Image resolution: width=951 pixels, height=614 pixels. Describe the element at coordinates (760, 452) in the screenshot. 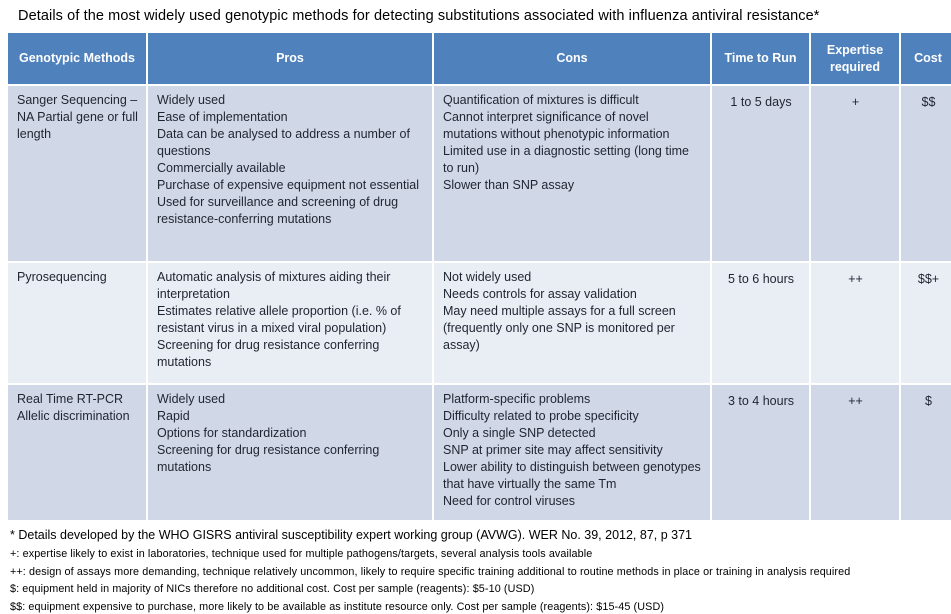

I see `cell-time-to-run: 3 to 4 hours` at that location.